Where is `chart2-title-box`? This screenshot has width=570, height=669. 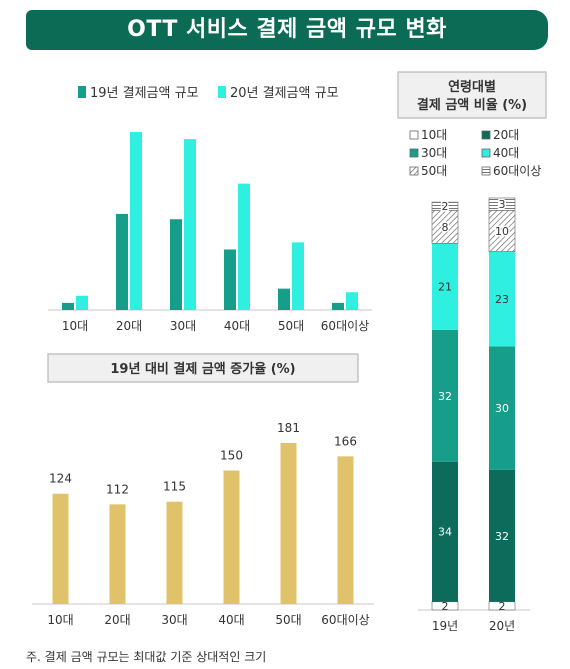
chart2-title-box is located at coordinates (203, 368).